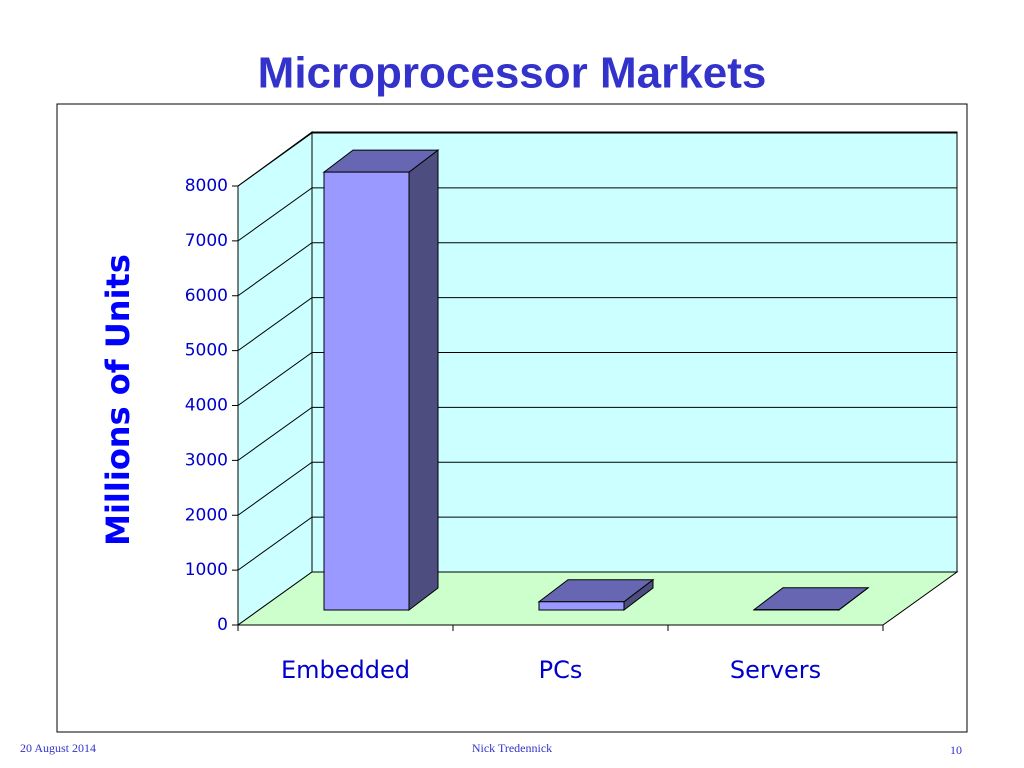 This screenshot has width=1024, height=768. What do you see at coordinates (956, 750) in the screenshot?
I see `page-number: 10` at bounding box center [956, 750].